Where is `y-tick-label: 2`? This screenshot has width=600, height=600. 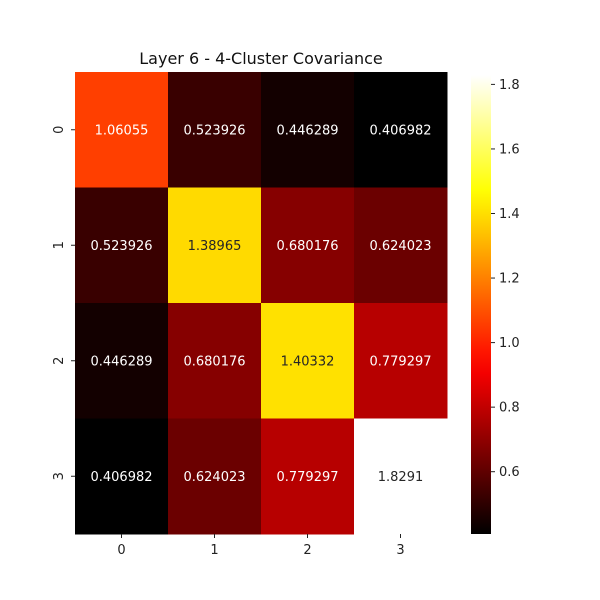
y-tick-label: 2 is located at coordinates (59, 361).